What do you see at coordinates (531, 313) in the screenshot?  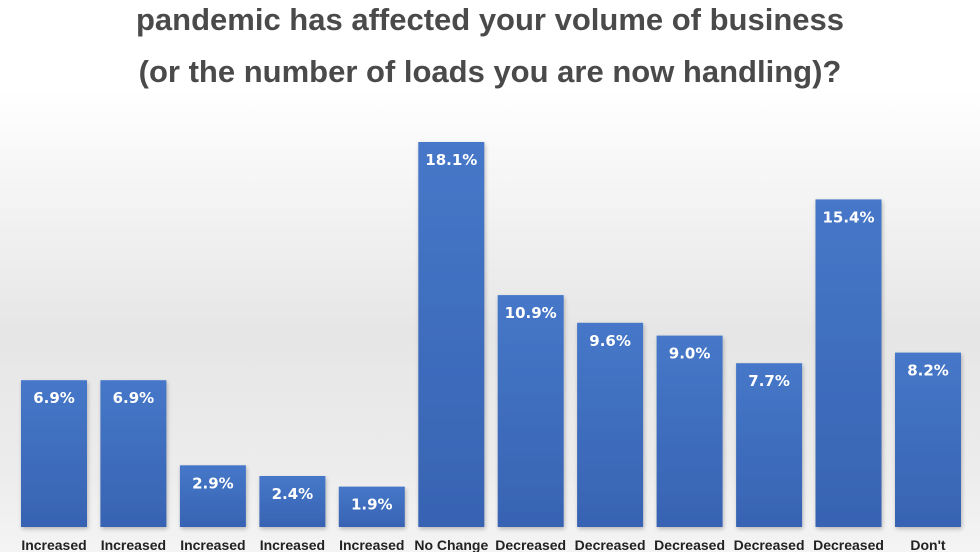 I see `bar-value-label: 10.9%` at bounding box center [531, 313].